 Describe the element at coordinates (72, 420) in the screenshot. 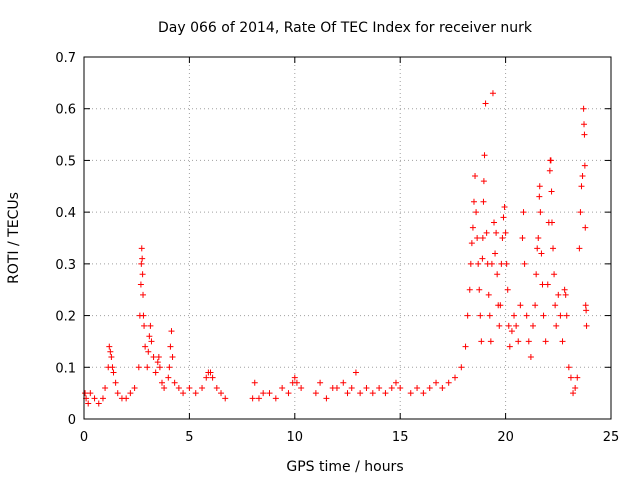

I see `y-tick-label: 0` at that location.